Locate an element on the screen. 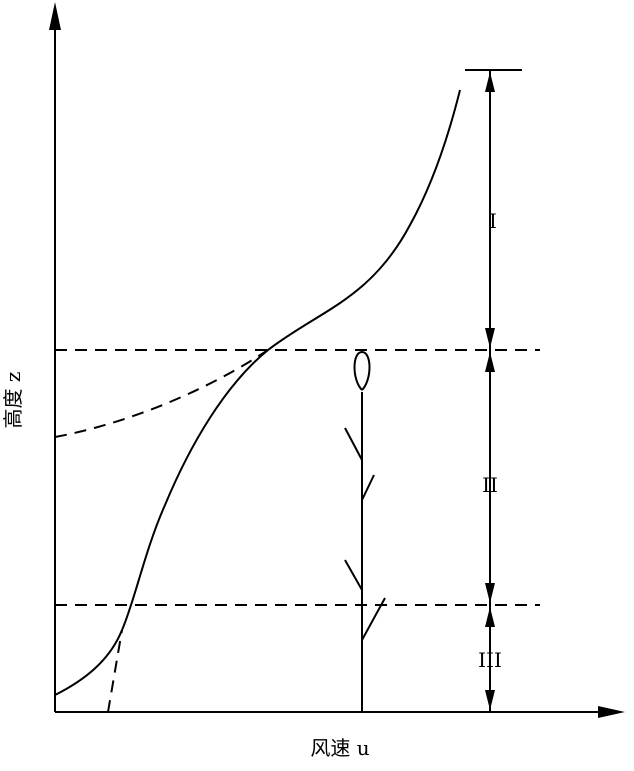  layer-arrows is located at coordinates (490, 391).